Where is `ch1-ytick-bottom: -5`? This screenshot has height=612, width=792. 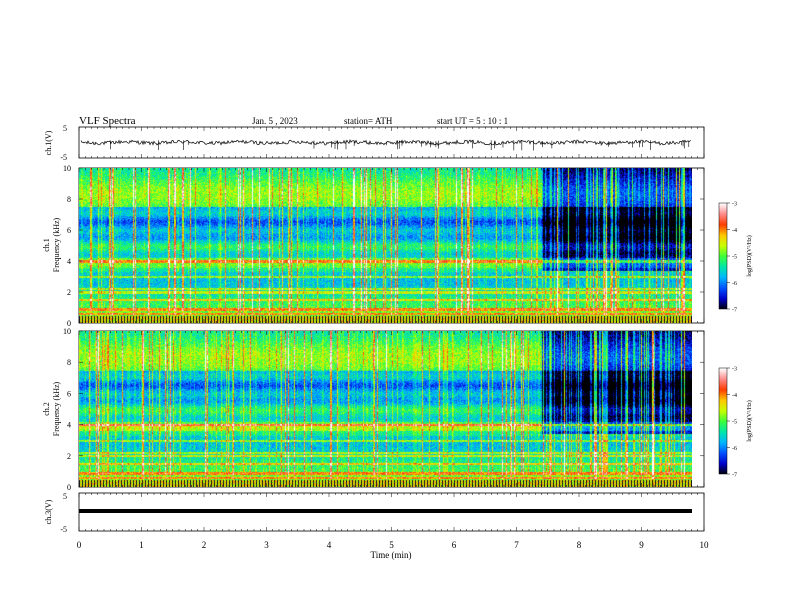 ch1-ytick-bottom: -5 is located at coordinates (63, 157).